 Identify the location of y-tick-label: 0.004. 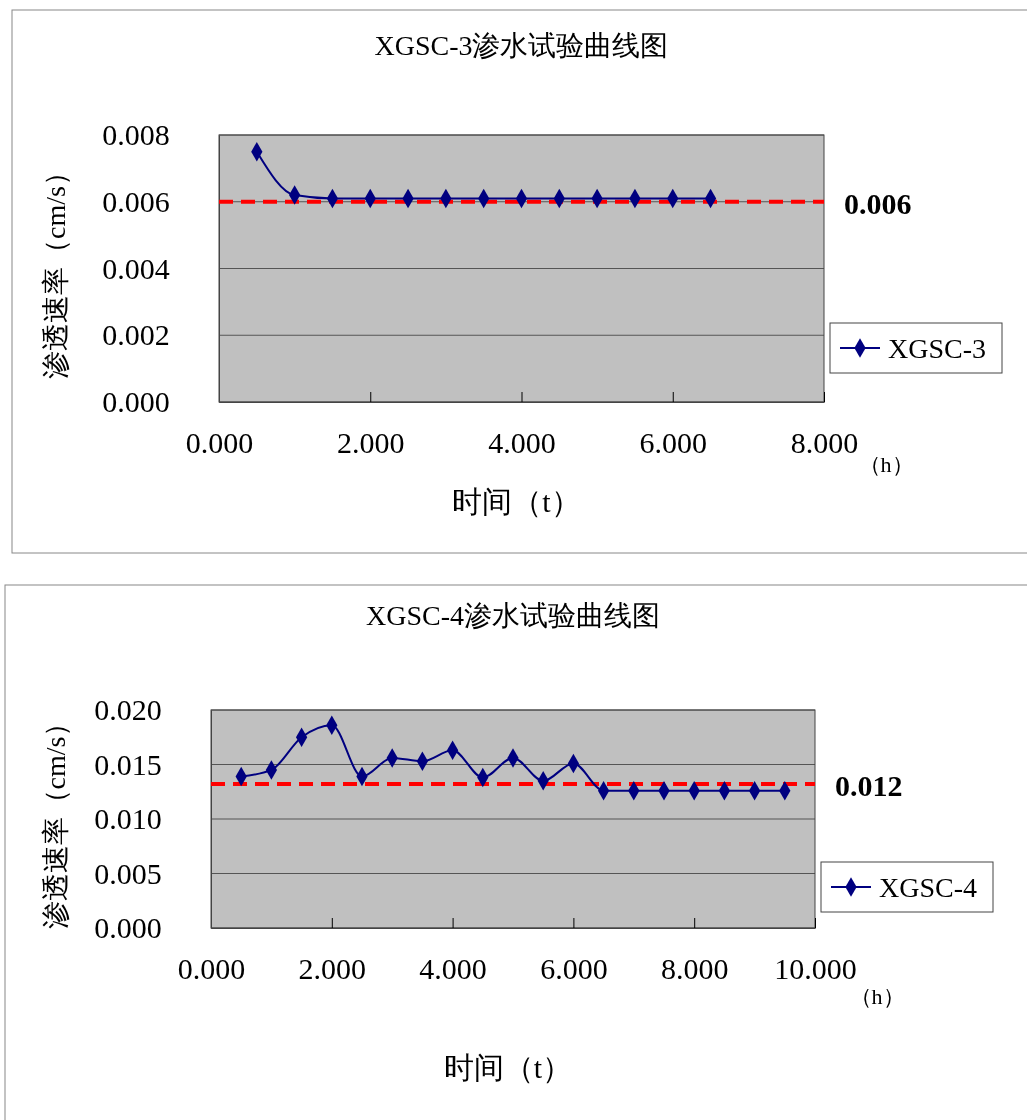
(136, 268).